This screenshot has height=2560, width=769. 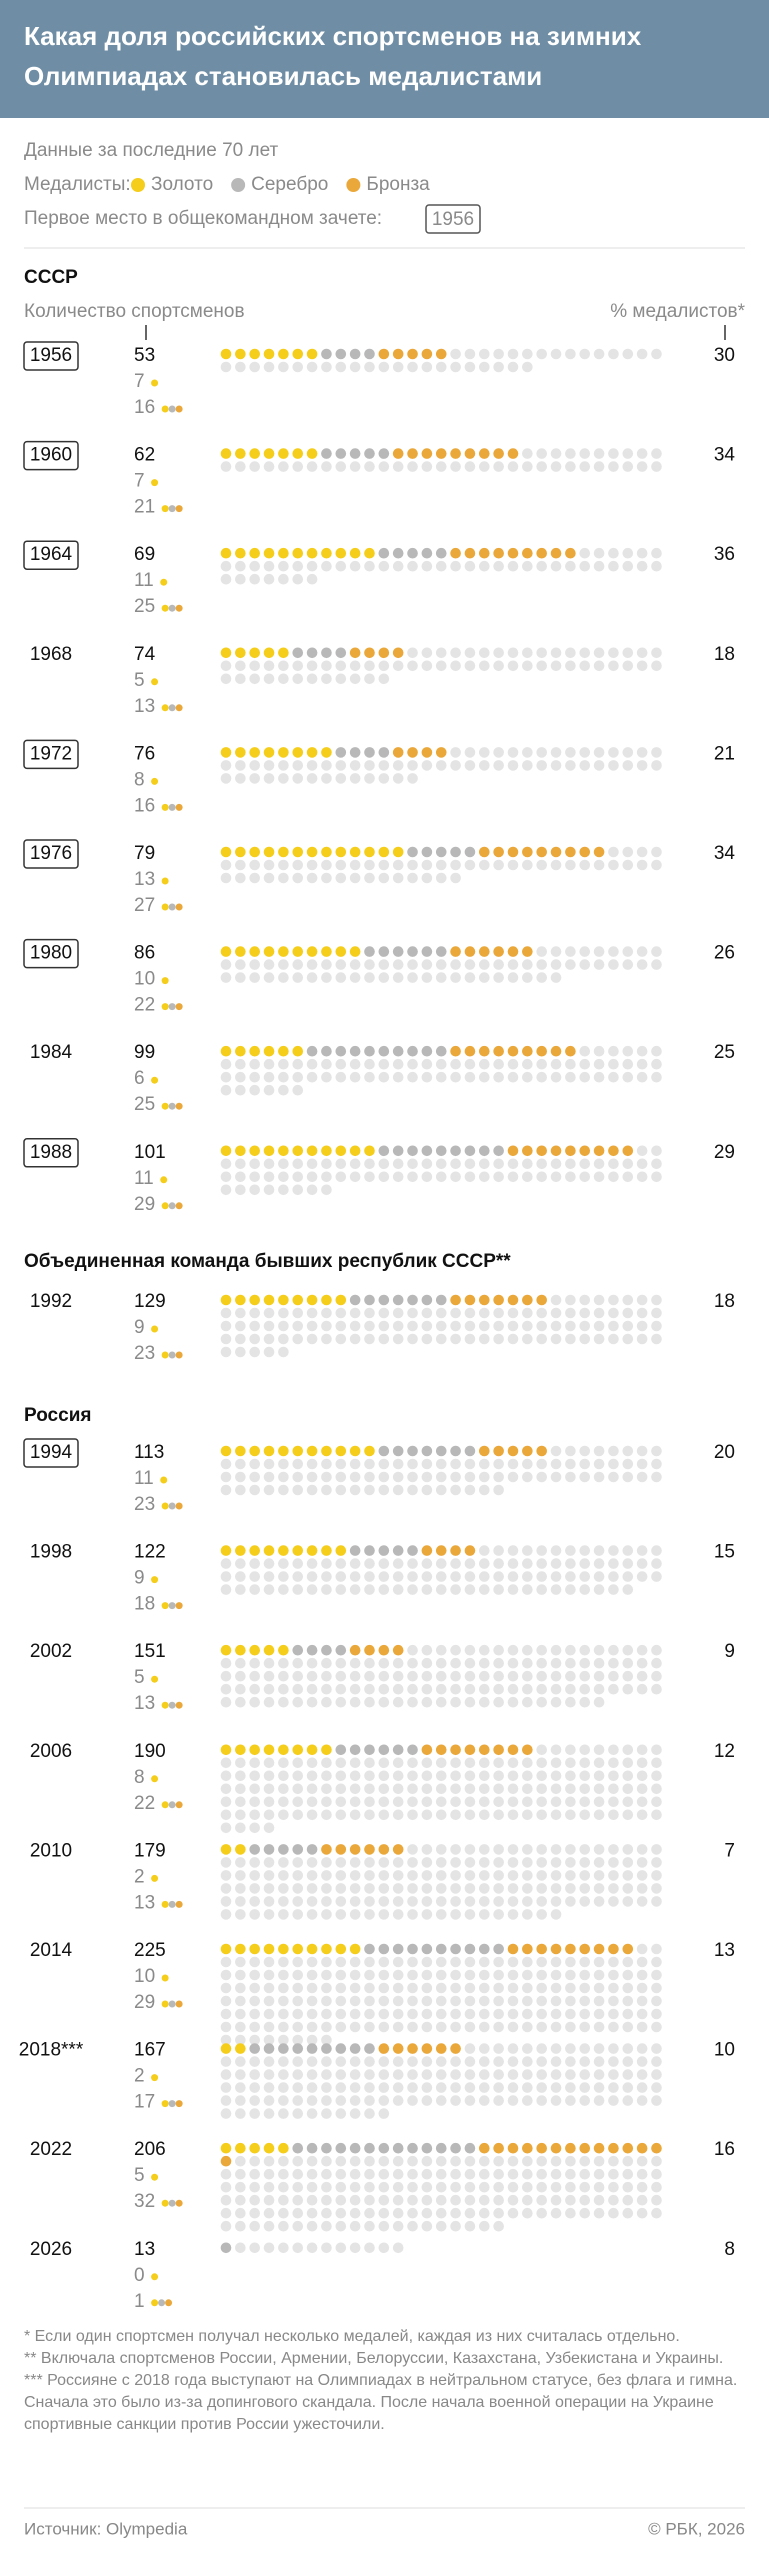 I want to click on year: 1956, so click(x=51, y=355).